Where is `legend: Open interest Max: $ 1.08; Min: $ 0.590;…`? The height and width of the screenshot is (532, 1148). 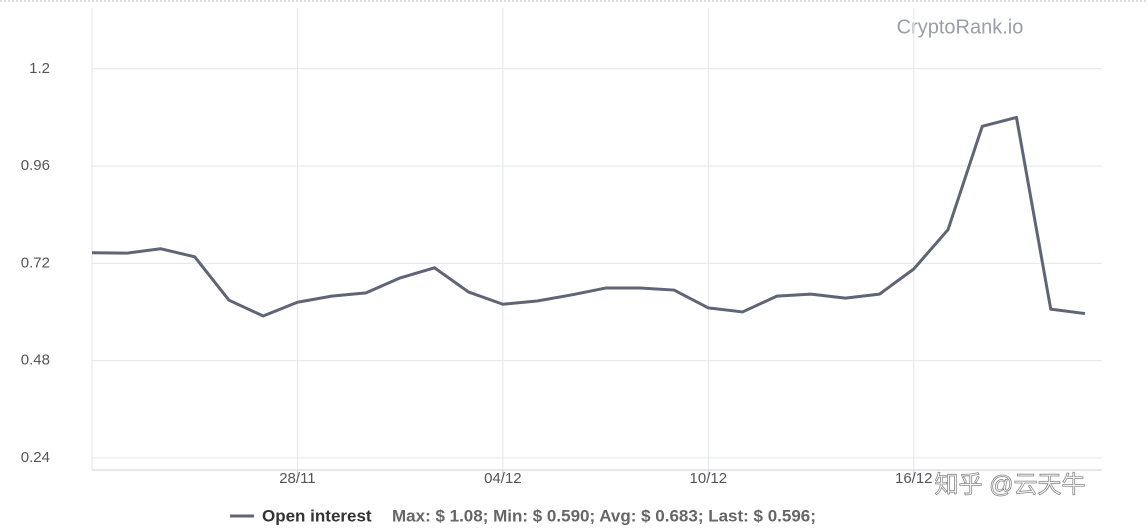
legend: Open interest Max: $ 1.08; Min: $ 0.590;… is located at coordinates (523, 515).